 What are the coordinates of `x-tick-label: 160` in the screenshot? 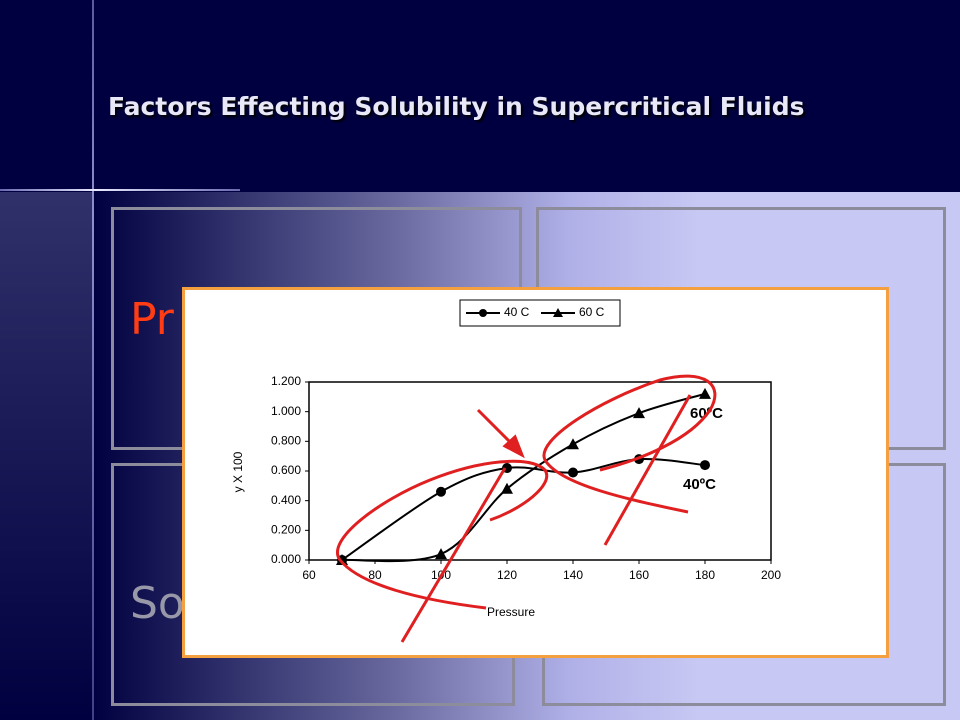 It's located at (639, 575).